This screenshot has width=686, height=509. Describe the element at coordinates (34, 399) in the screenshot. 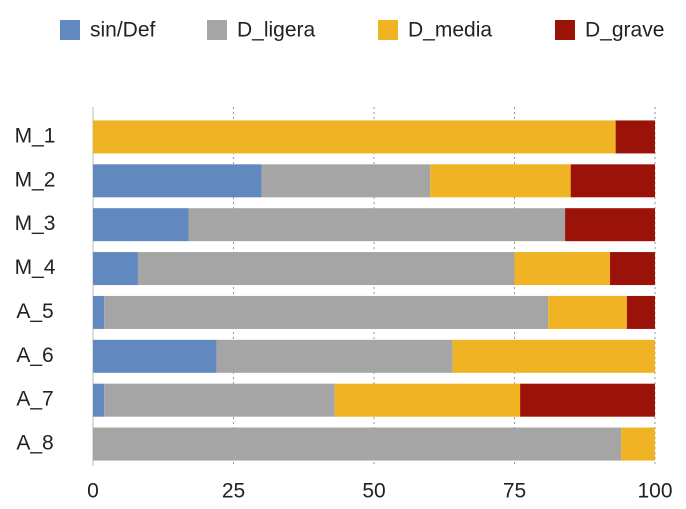

I see `y-tick-label: A_7` at that location.